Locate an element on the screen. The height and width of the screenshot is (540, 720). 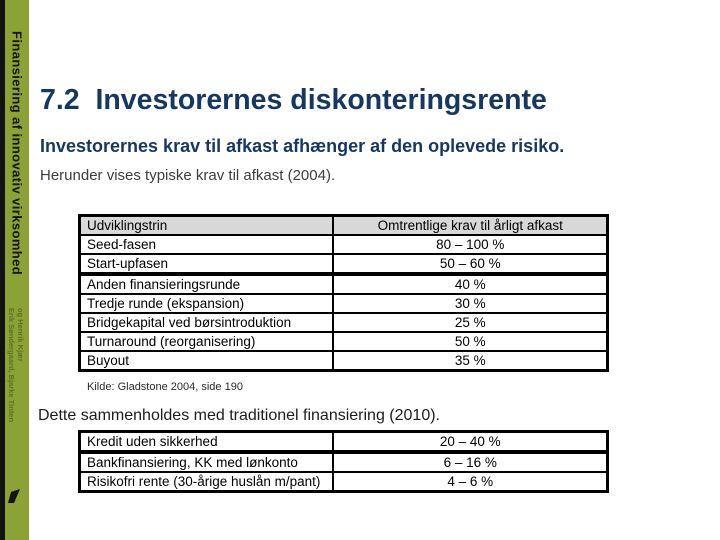
row-label: Buyout is located at coordinates (206, 361).